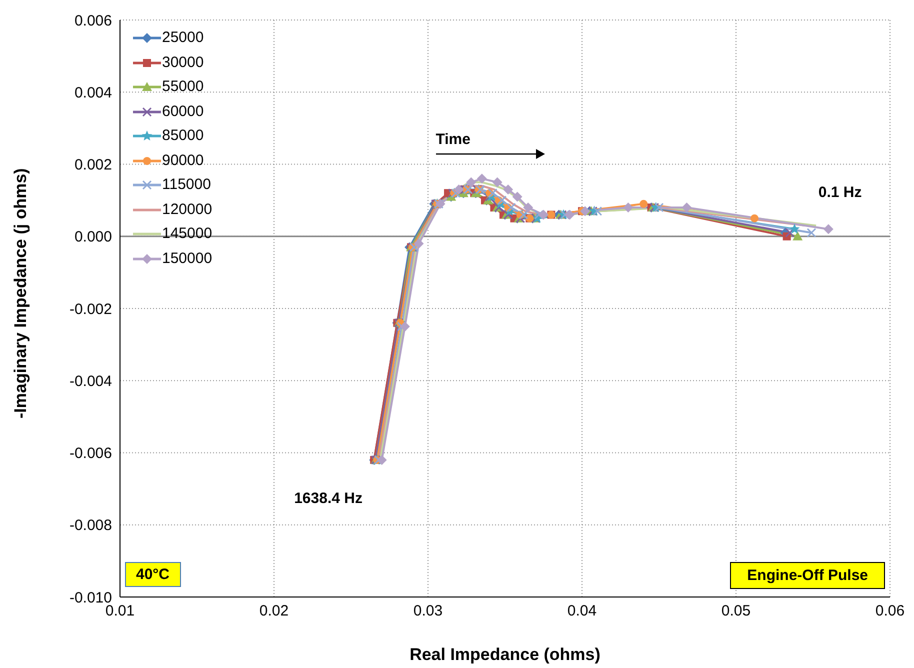 The height and width of the screenshot is (668, 914). Describe the element at coordinates (90, 525) in the screenshot. I see `y-tick-label: -0.008` at that location.